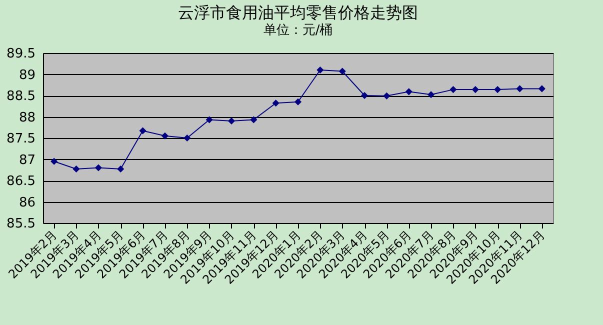  What do you see at coordinates (27, 75) in the screenshot?
I see `y-tick-label: 89` at bounding box center [27, 75].